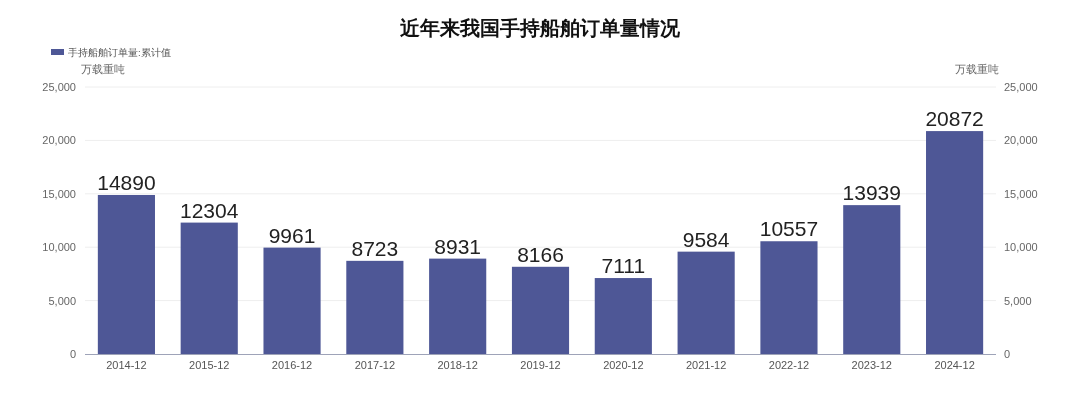 This screenshot has width=1080, height=405. I want to click on y-tick-label: 5,000, so click(62, 300).